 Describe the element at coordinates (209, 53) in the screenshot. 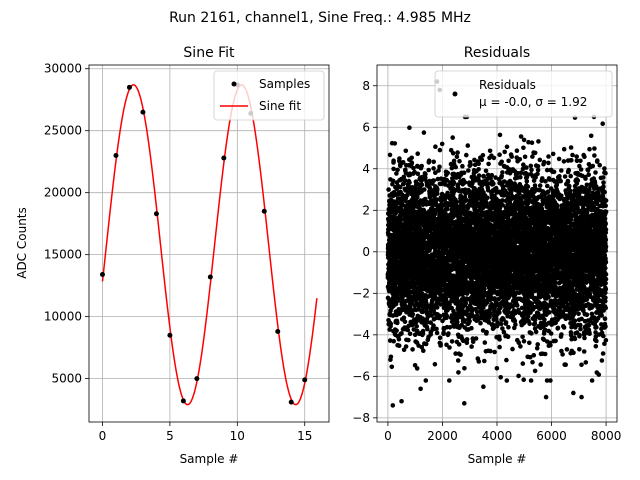

I see `sine-fit-title: Sine Fit` at that location.